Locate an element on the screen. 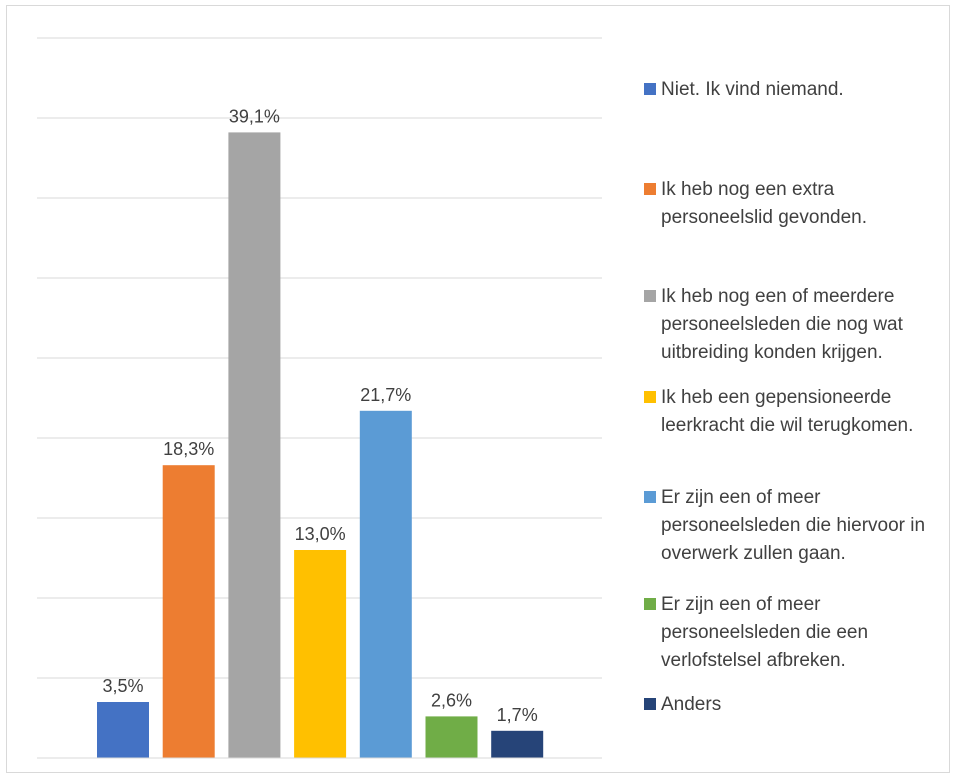 The height and width of the screenshot is (779, 956). legend-item: Niet. Ik vind niemand. is located at coordinates (799, 90).